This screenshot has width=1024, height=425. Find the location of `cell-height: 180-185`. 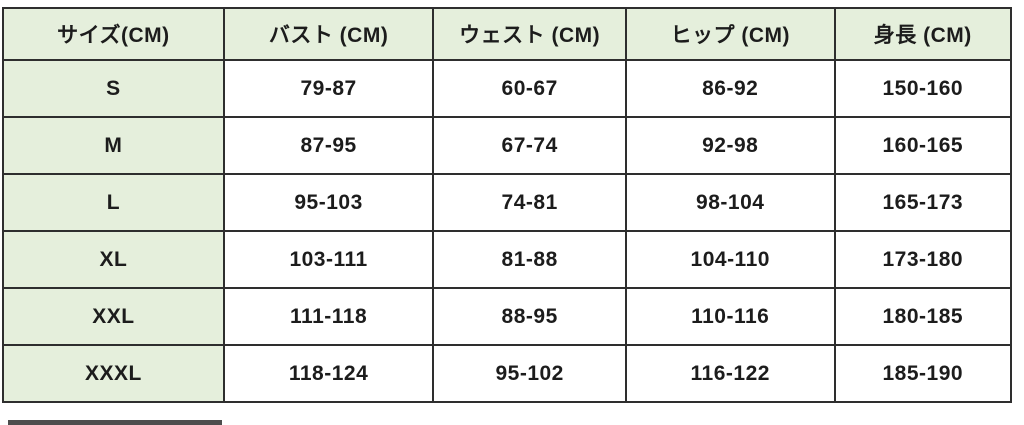

cell-height: 180-185 is located at coordinates (923, 316).